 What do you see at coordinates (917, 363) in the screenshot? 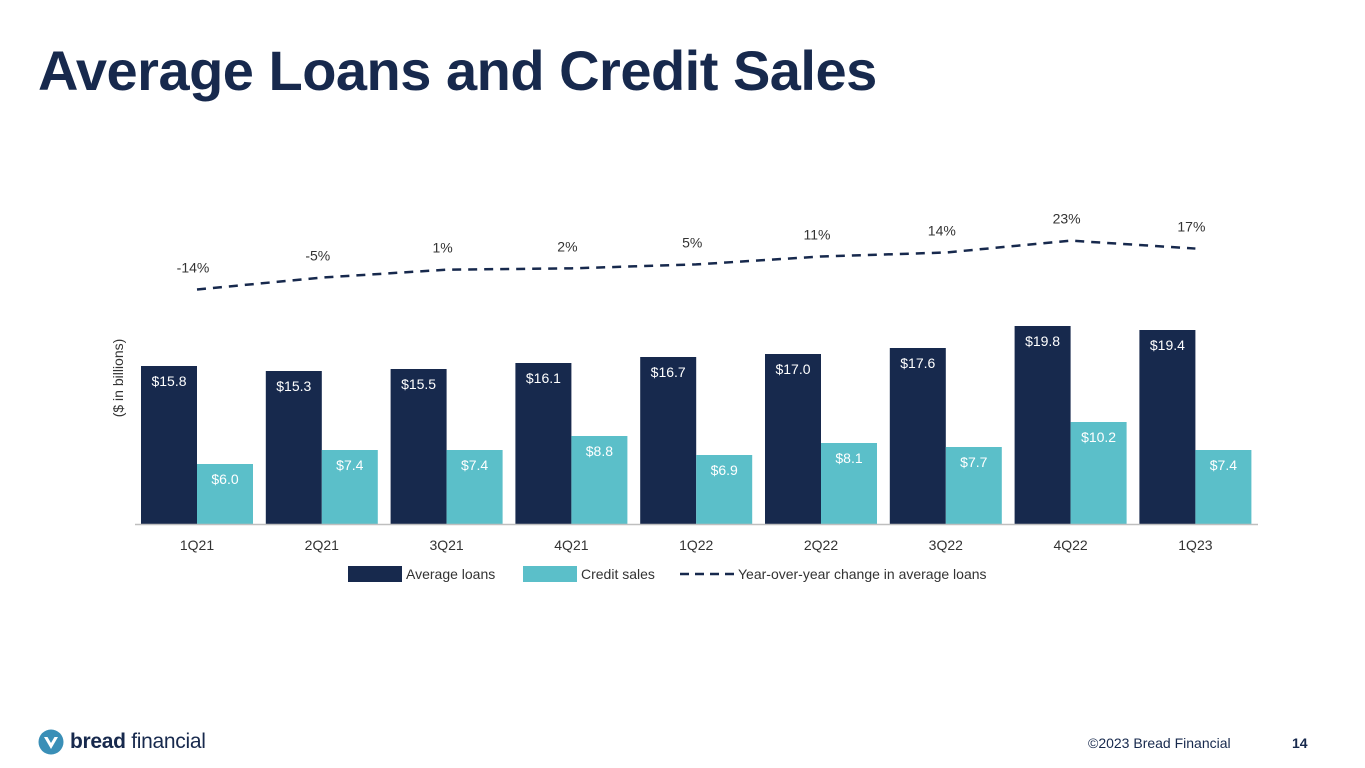
I see `data-label-average-loans: $17.6` at bounding box center [917, 363].